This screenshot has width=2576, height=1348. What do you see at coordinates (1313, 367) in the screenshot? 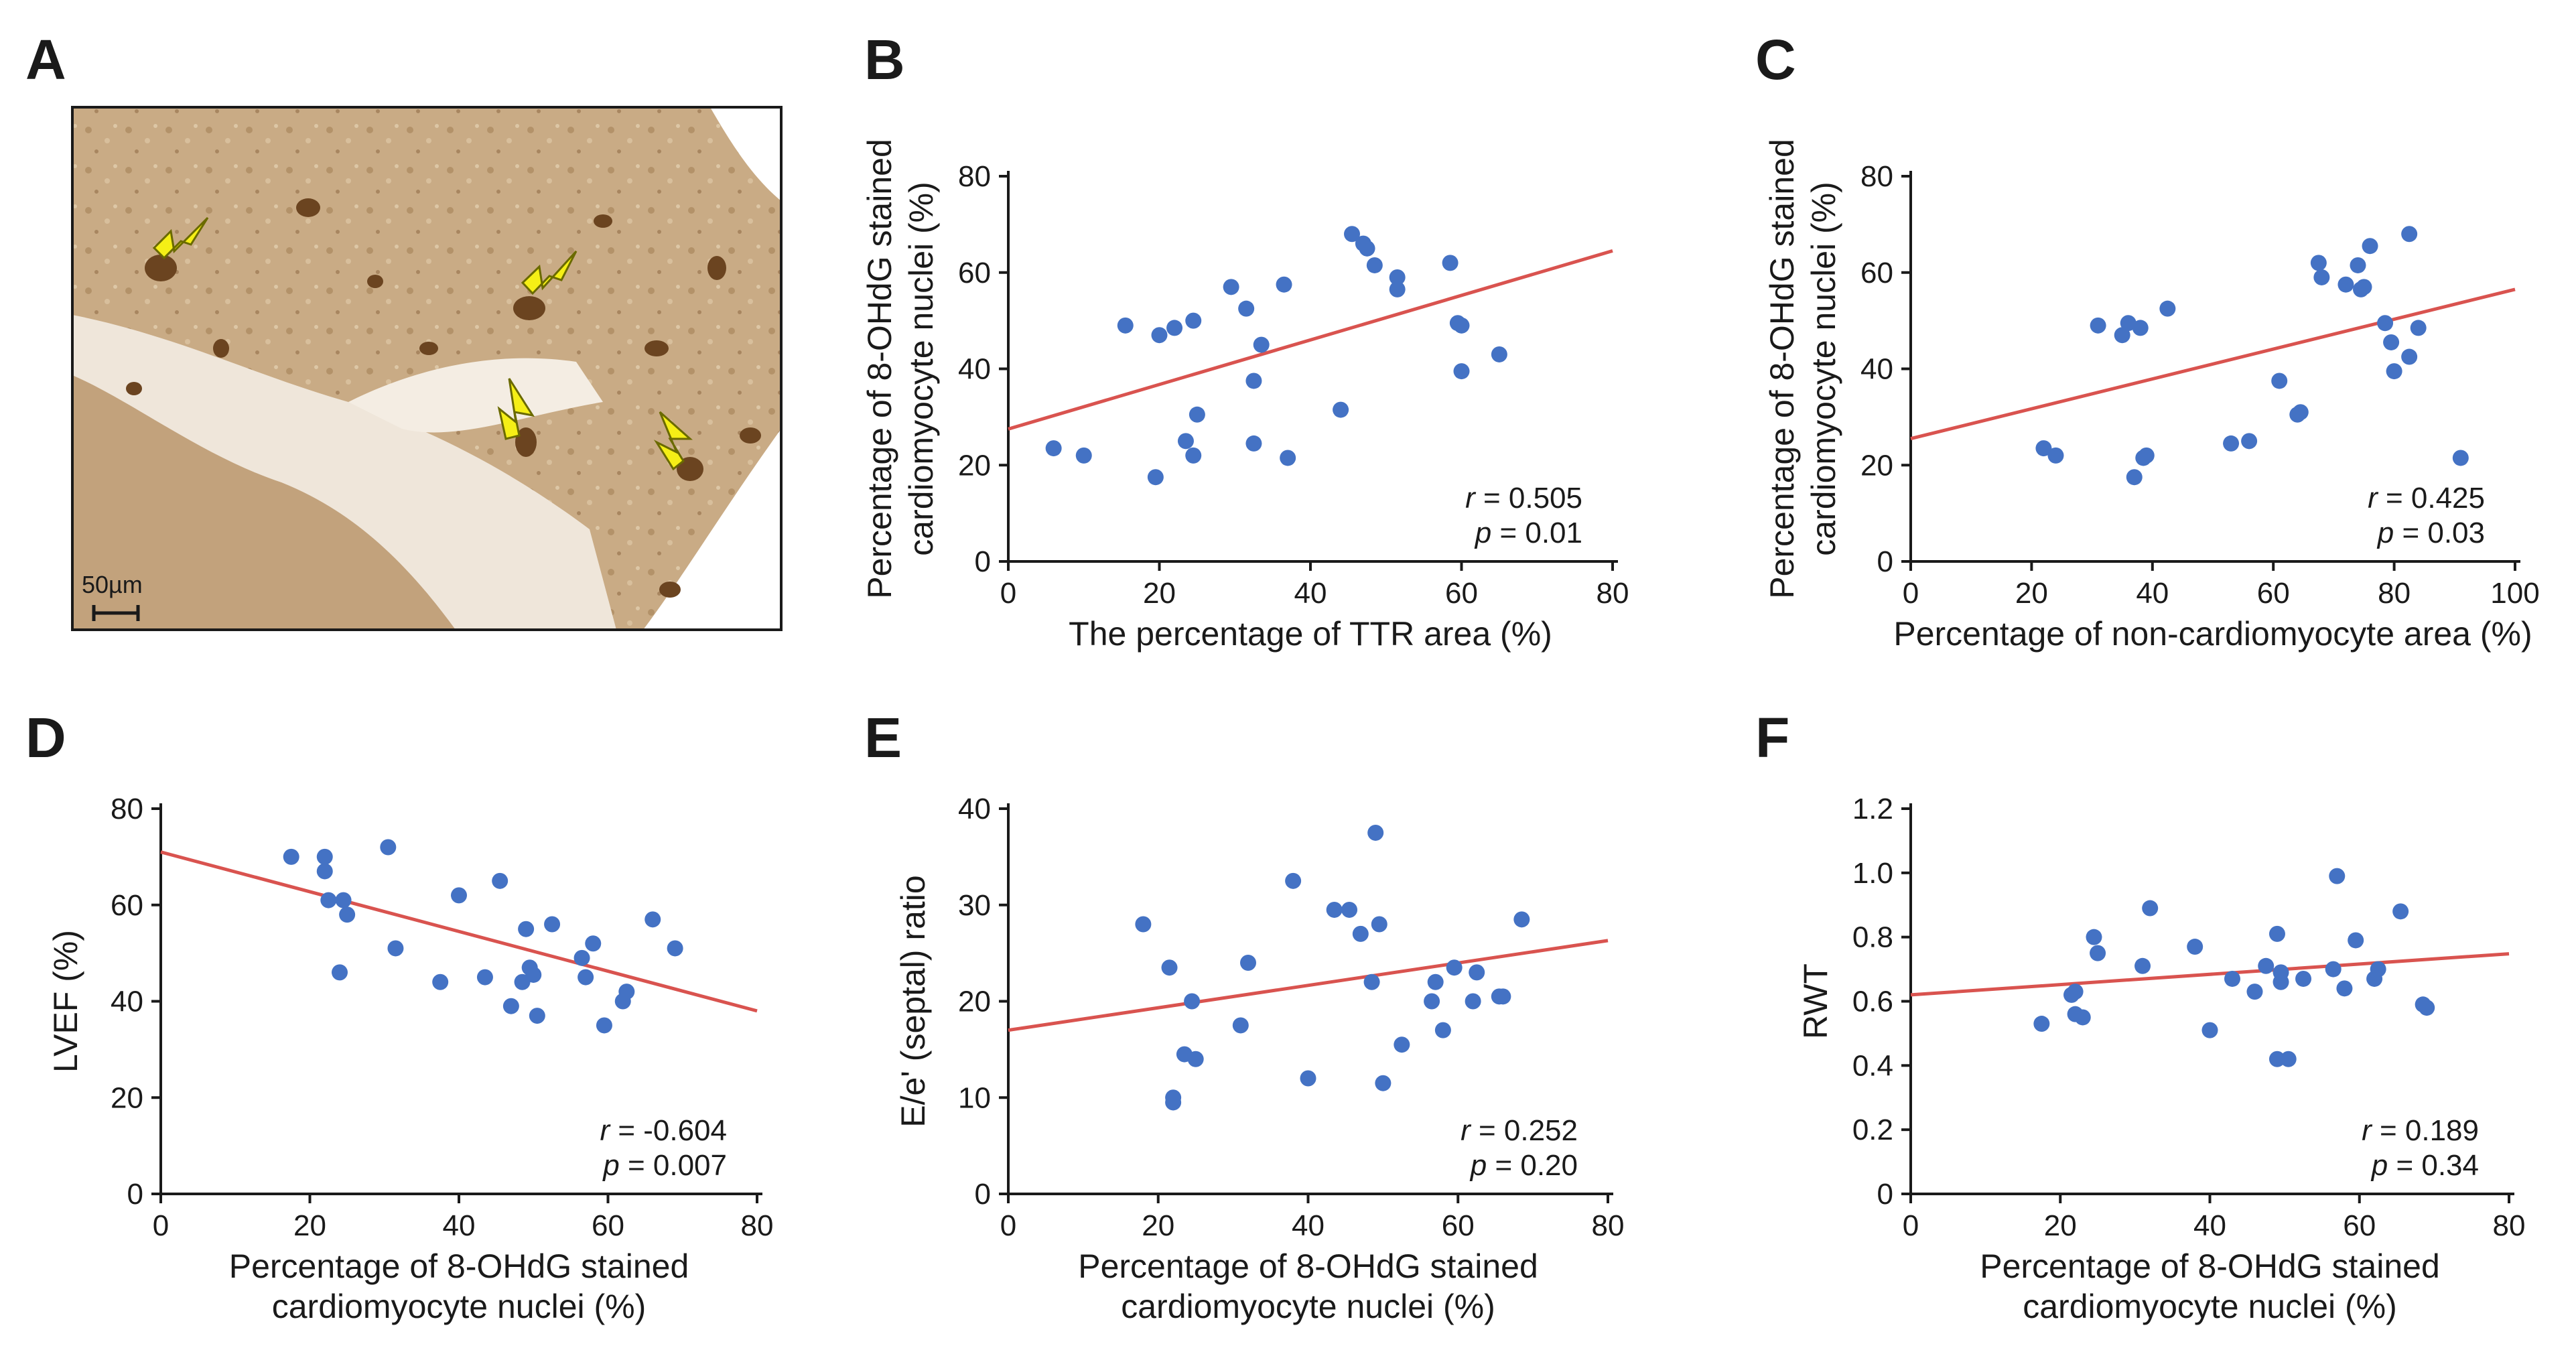
I see `chart-b-axes` at bounding box center [1313, 367].